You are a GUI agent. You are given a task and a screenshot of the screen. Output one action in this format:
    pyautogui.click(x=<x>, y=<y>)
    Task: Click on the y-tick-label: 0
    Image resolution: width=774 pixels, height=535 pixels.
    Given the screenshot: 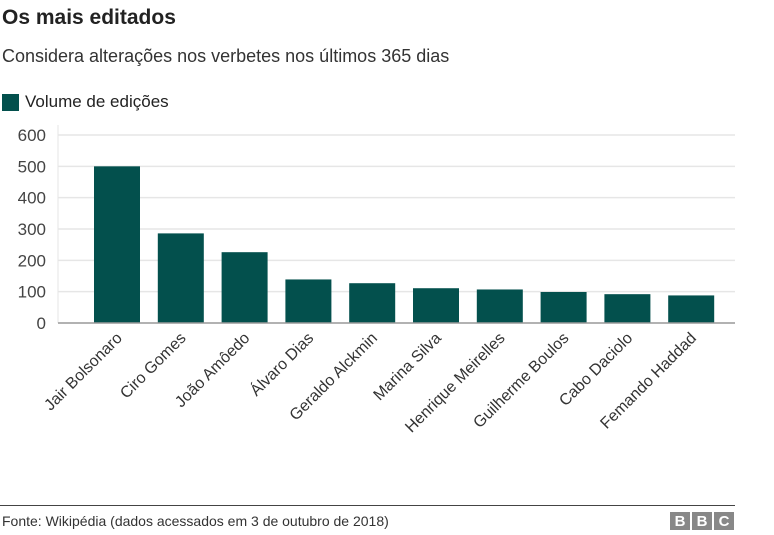 What is the action you would take?
    pyautogui.click(x=41, y=323)
    